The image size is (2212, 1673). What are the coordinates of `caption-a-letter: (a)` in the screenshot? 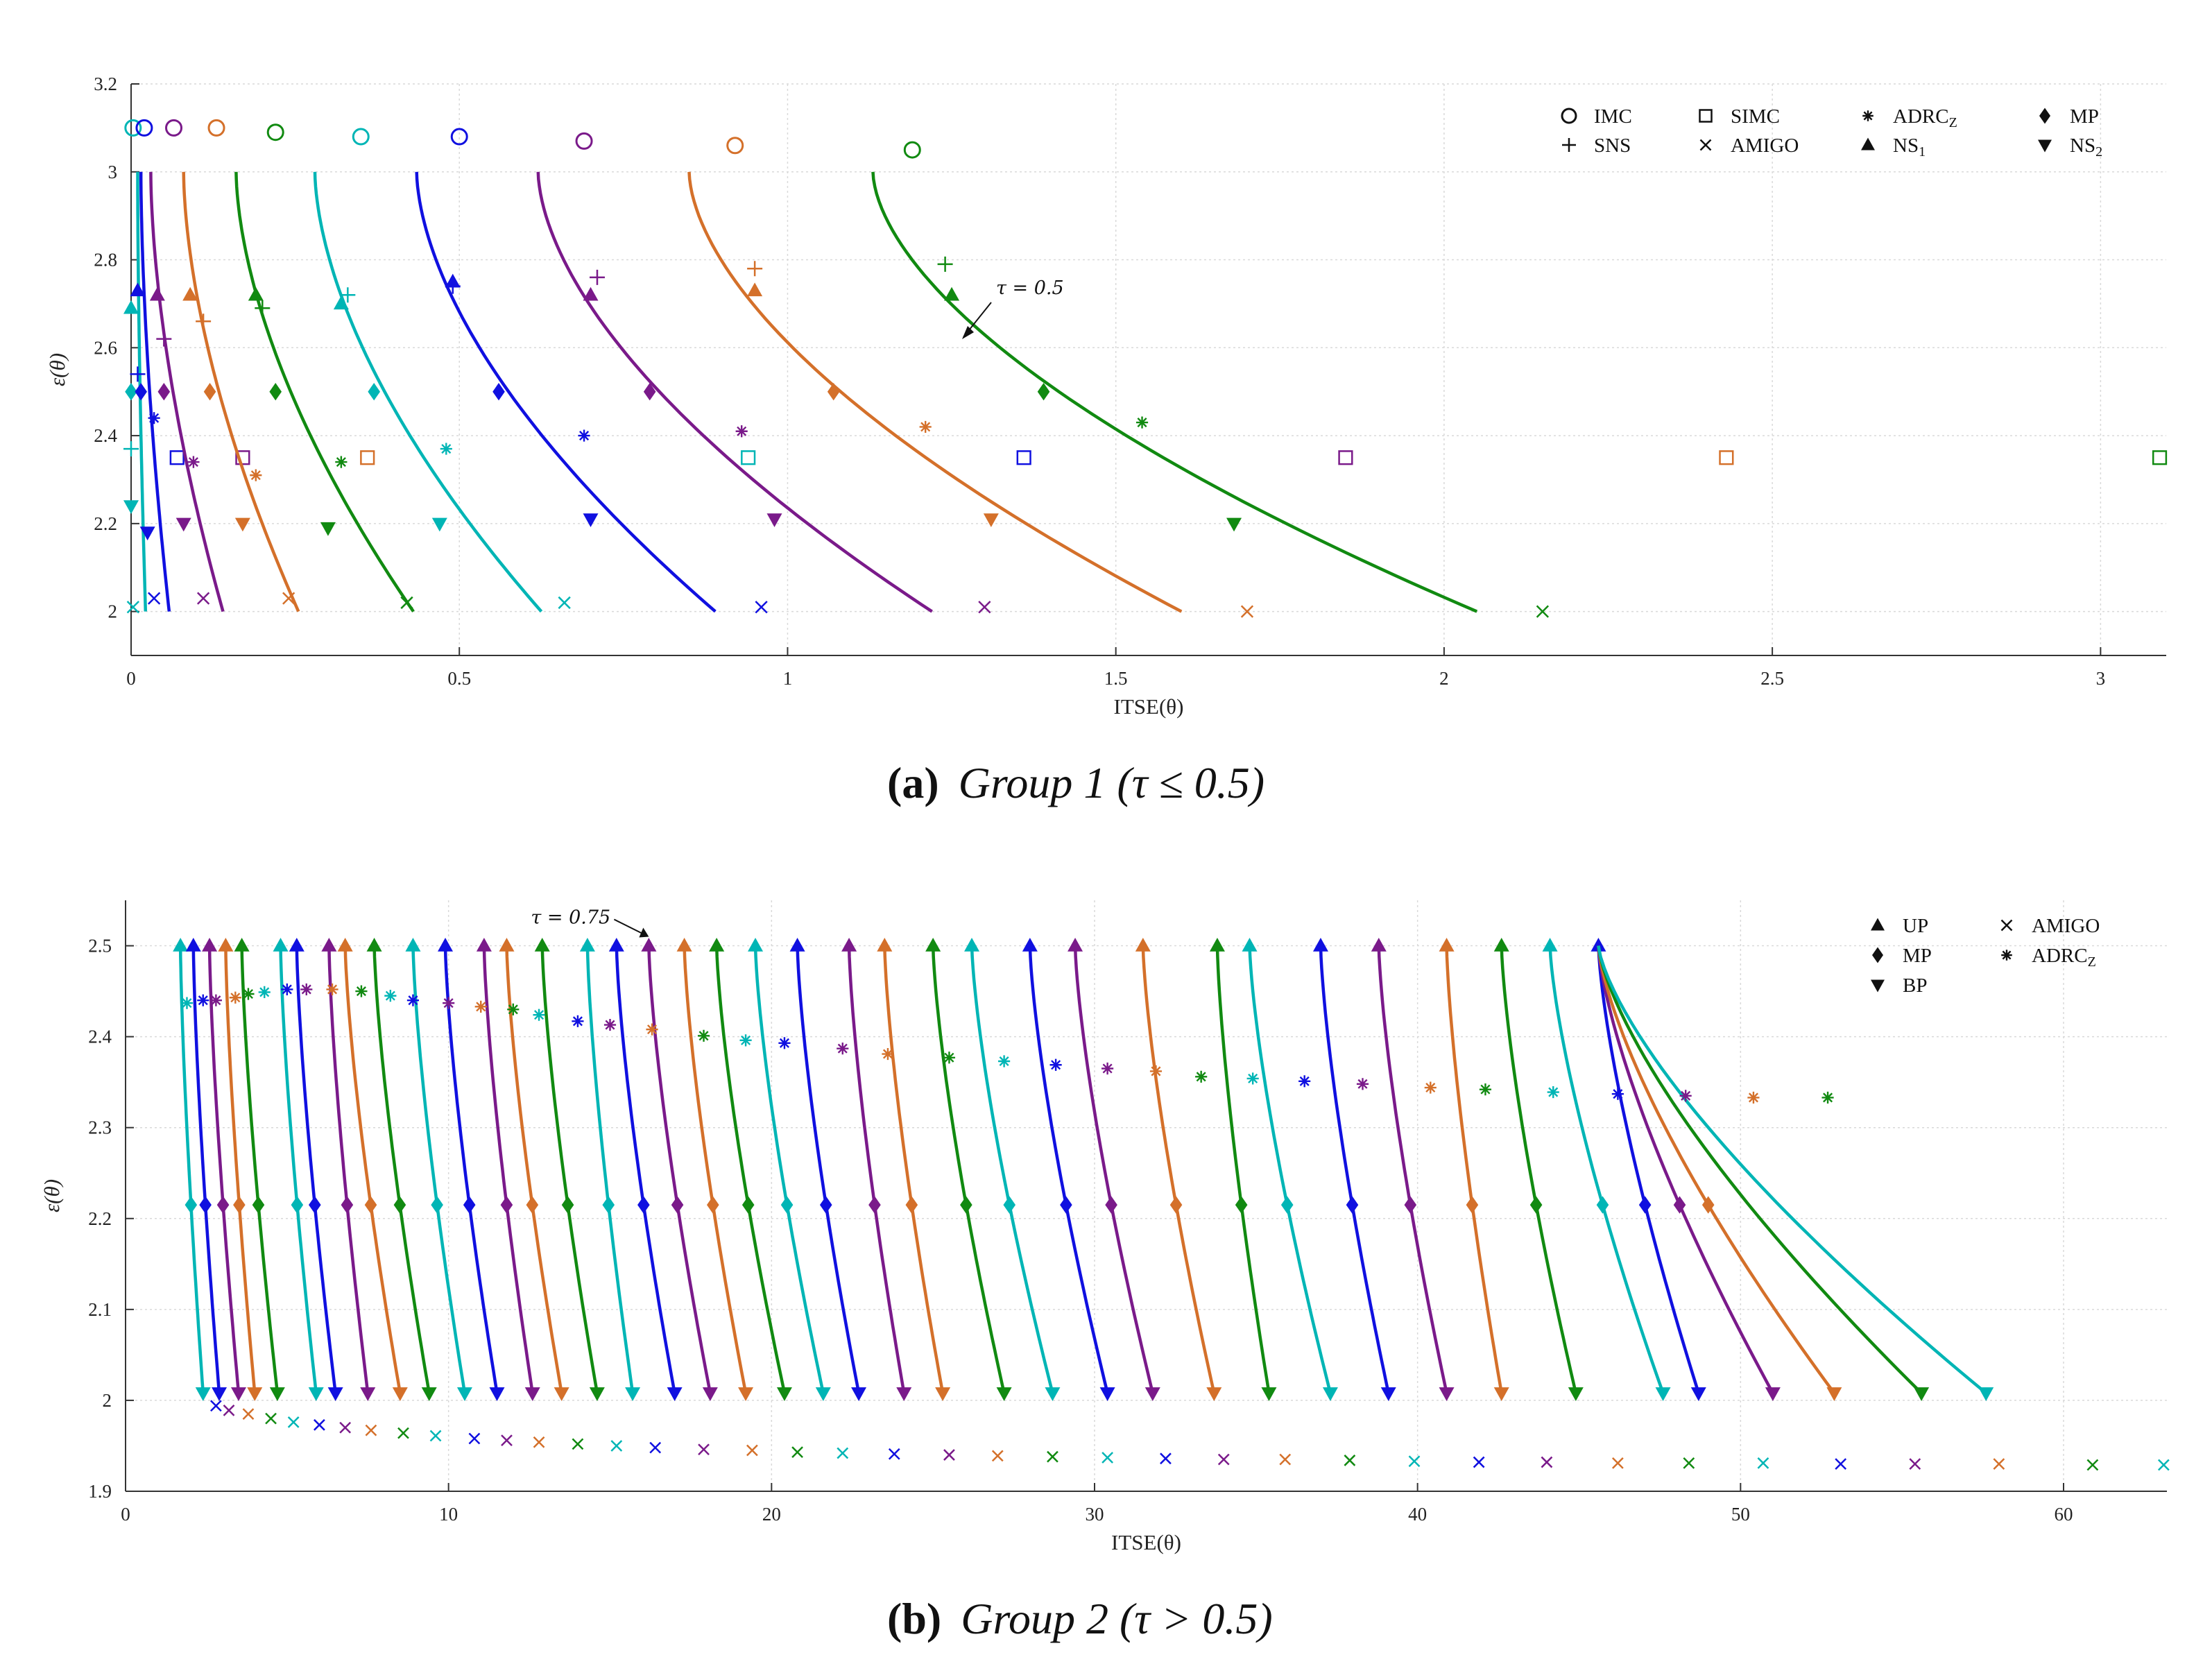 It's located at (913, 783).